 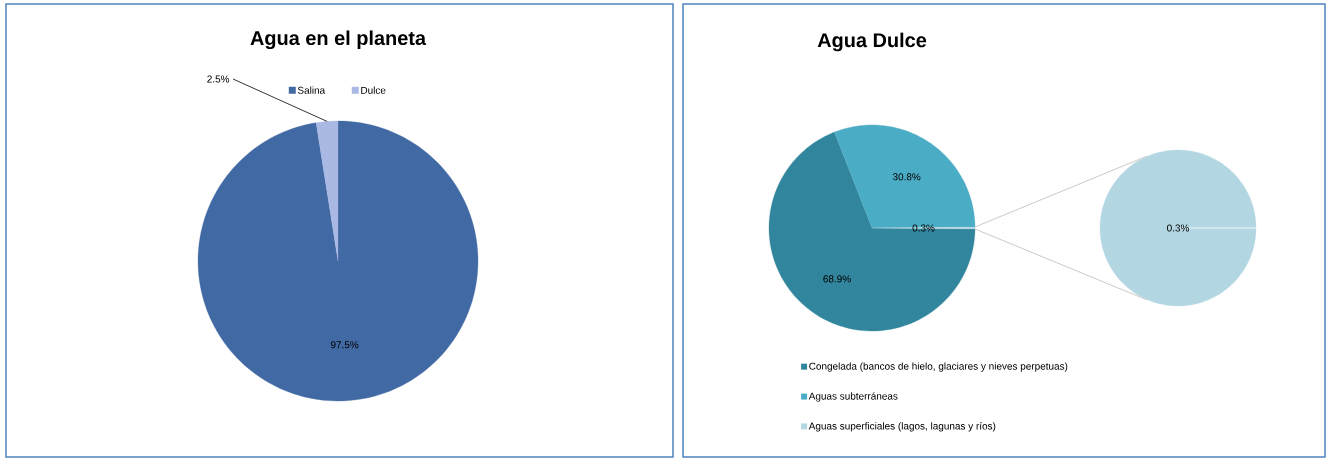 I want to click on data-label: 2.5%, so click(x=218, y=79).